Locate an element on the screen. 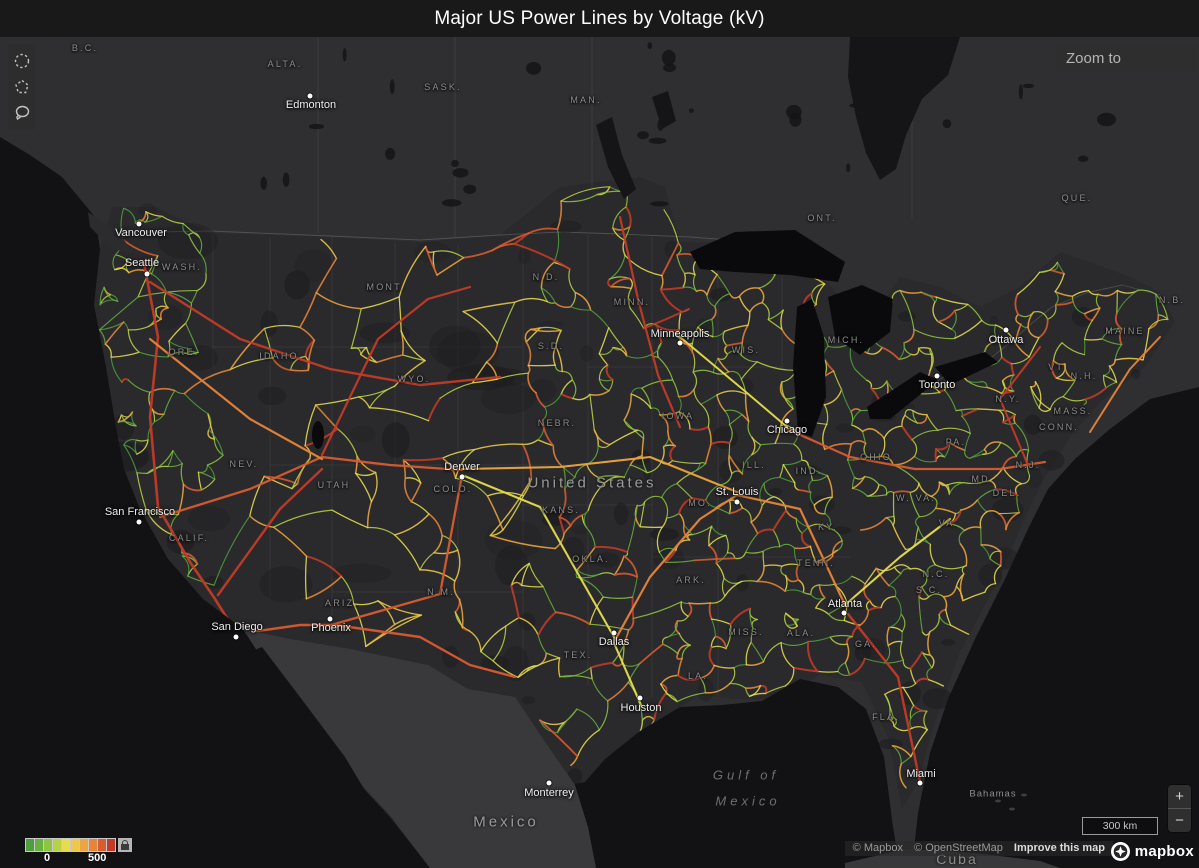  circle-select-icon is located at coordinates (21, 61).